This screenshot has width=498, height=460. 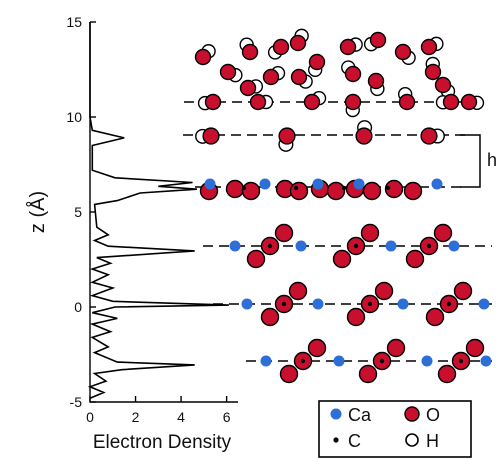 What do you see at coordinates (336, 440) in the screenshot?
I see `legend-c-icon` at bounding box center [336, 440].